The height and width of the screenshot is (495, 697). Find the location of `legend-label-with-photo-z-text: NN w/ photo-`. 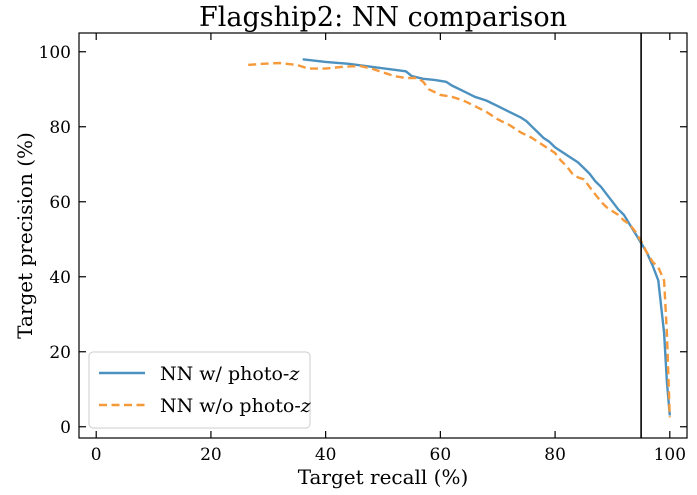

legend-label-with-photo-z-text: NN w/ photo- is located at coordinates (224, 374).